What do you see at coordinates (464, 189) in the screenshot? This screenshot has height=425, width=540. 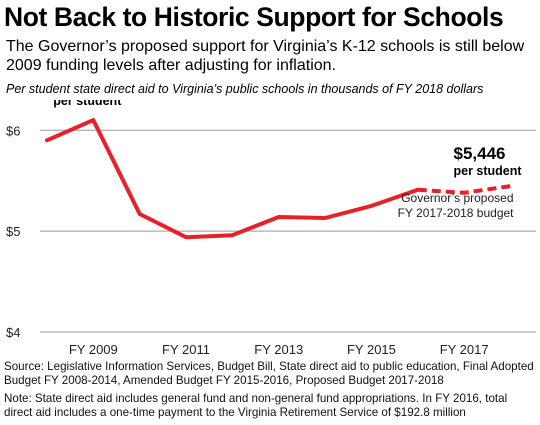 I see `series-line-proposed` at bounding box center [464, 189].